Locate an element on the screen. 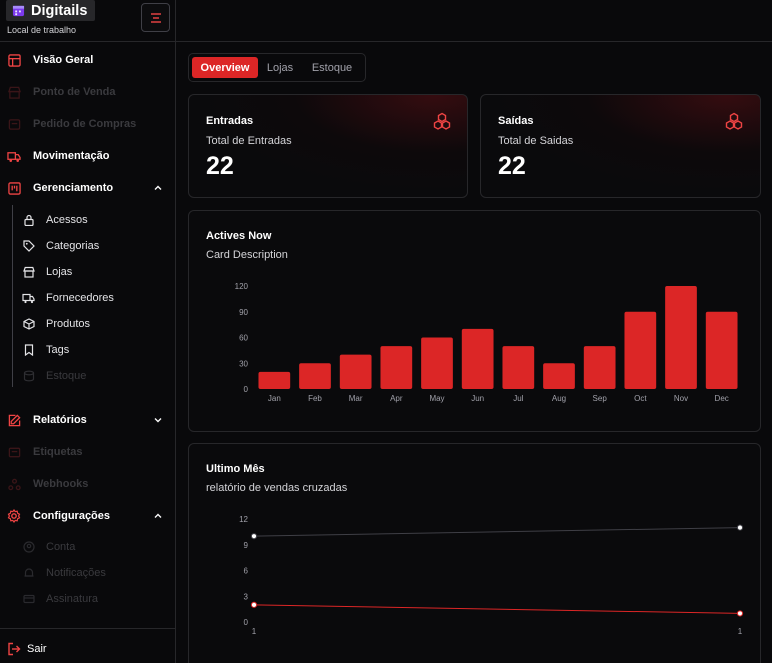  menu-icon is located at coordinates (155, 17).